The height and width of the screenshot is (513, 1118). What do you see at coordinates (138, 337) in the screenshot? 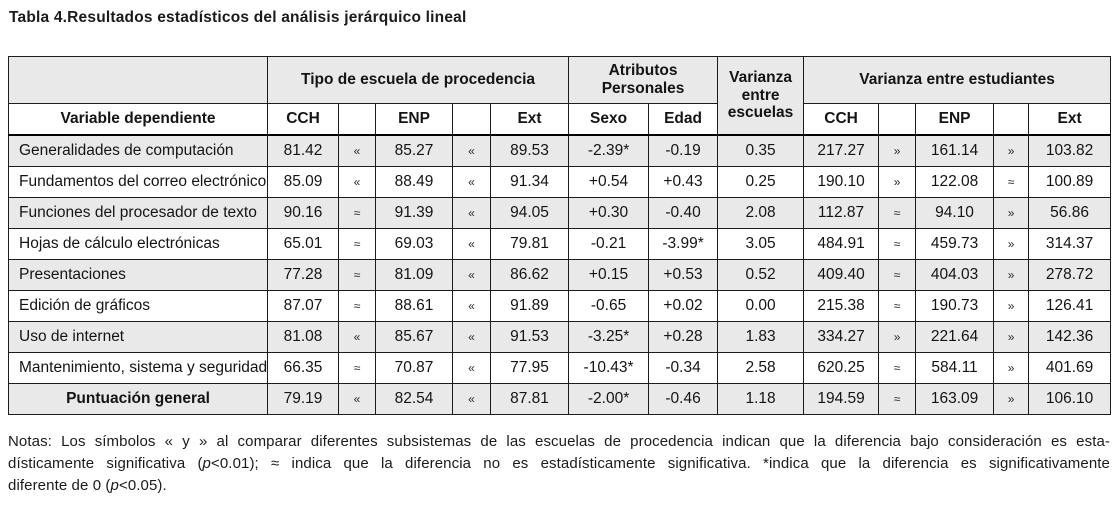
I see `variable-name: Uso de internet` at bounding box center [138, 337].